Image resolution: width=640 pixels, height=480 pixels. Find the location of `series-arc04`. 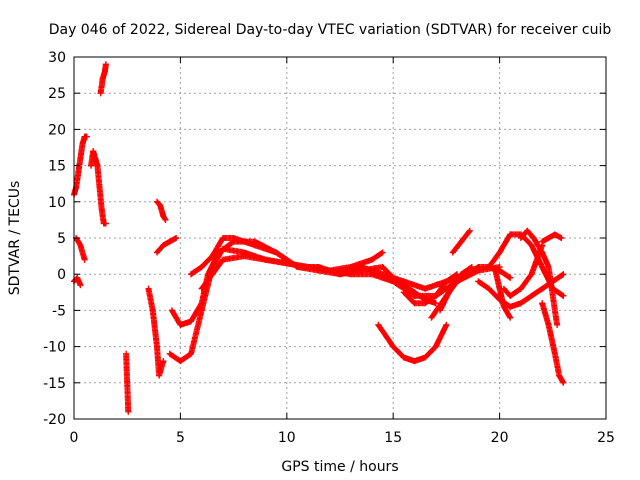

series-arc04 is located at coordinates (98, 187).